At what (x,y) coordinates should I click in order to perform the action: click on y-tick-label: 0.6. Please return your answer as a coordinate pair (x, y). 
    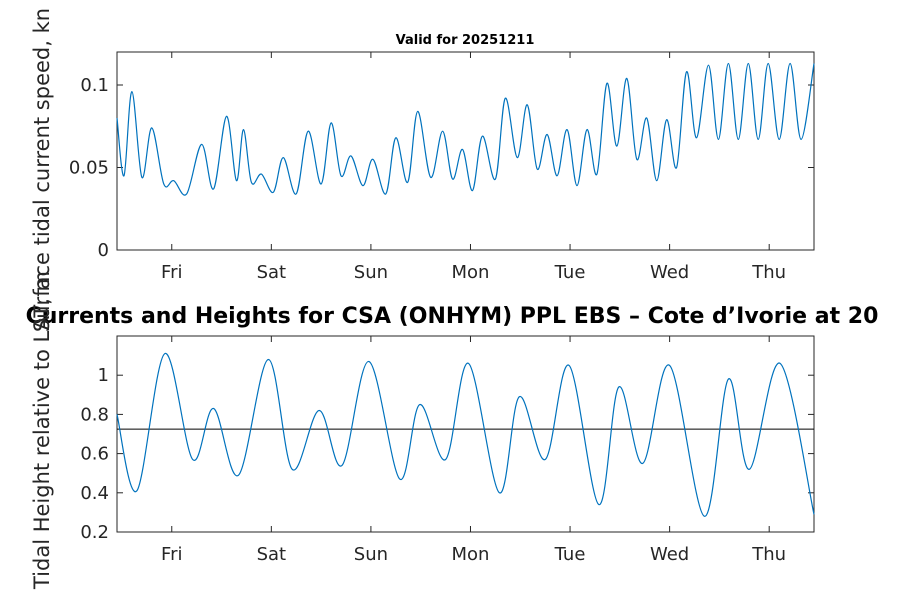
    Looking at the image, I should click on (94, 454).